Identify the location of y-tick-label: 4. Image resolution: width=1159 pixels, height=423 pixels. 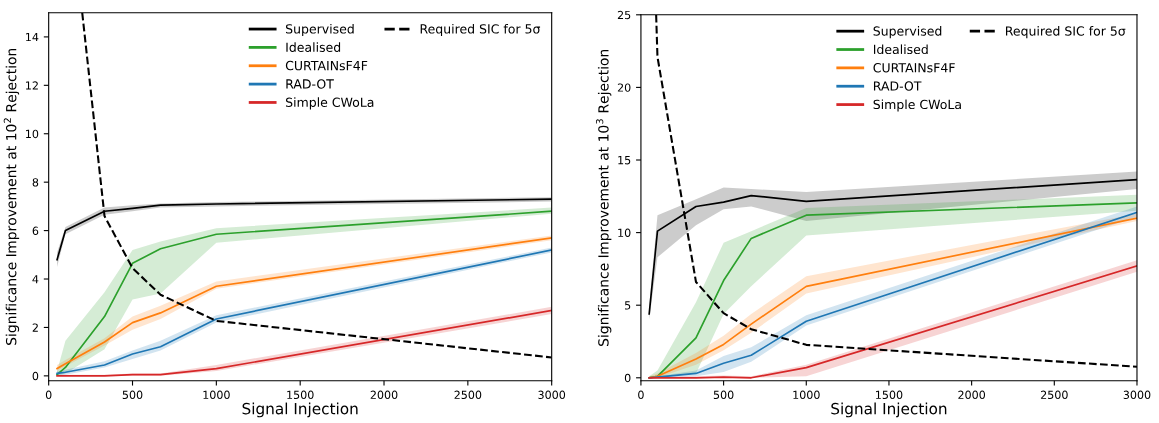
(35, 279).